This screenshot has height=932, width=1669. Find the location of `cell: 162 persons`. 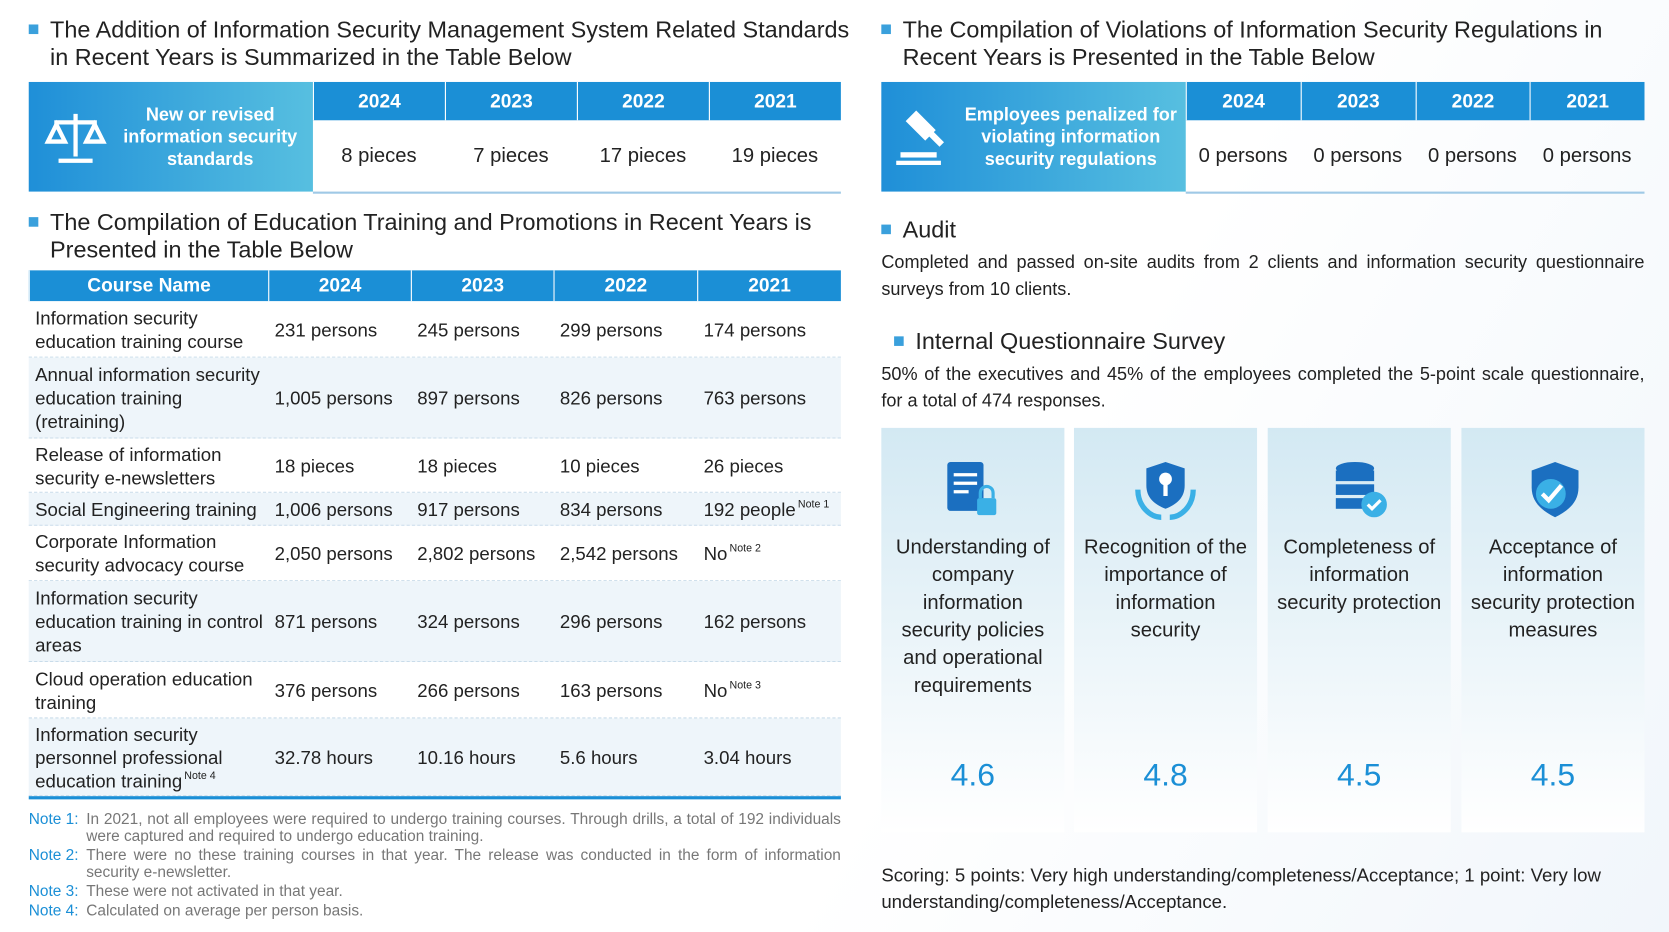

cell: 162 persons is located at coordinates (769, 621).